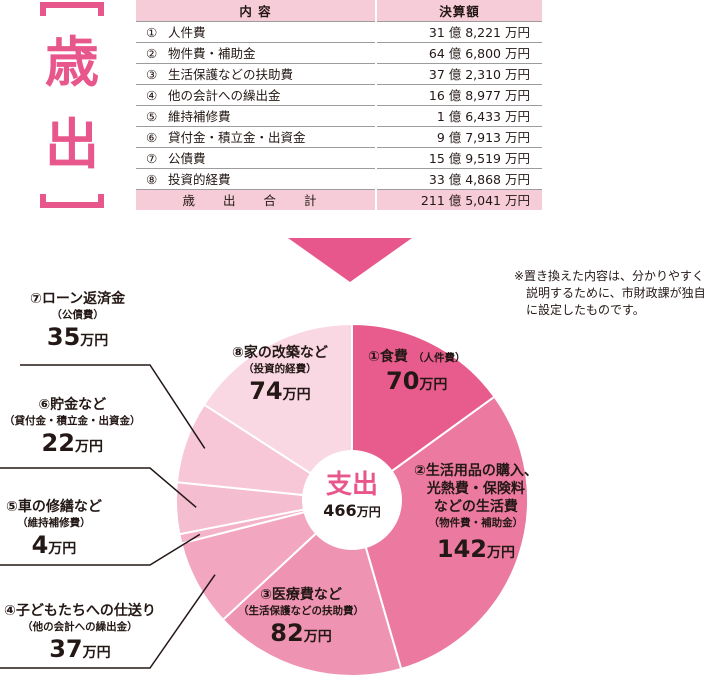  Describe the element at coordinates (63, 337) in the screenshot. I see `slice-label-value: 35` at that location.